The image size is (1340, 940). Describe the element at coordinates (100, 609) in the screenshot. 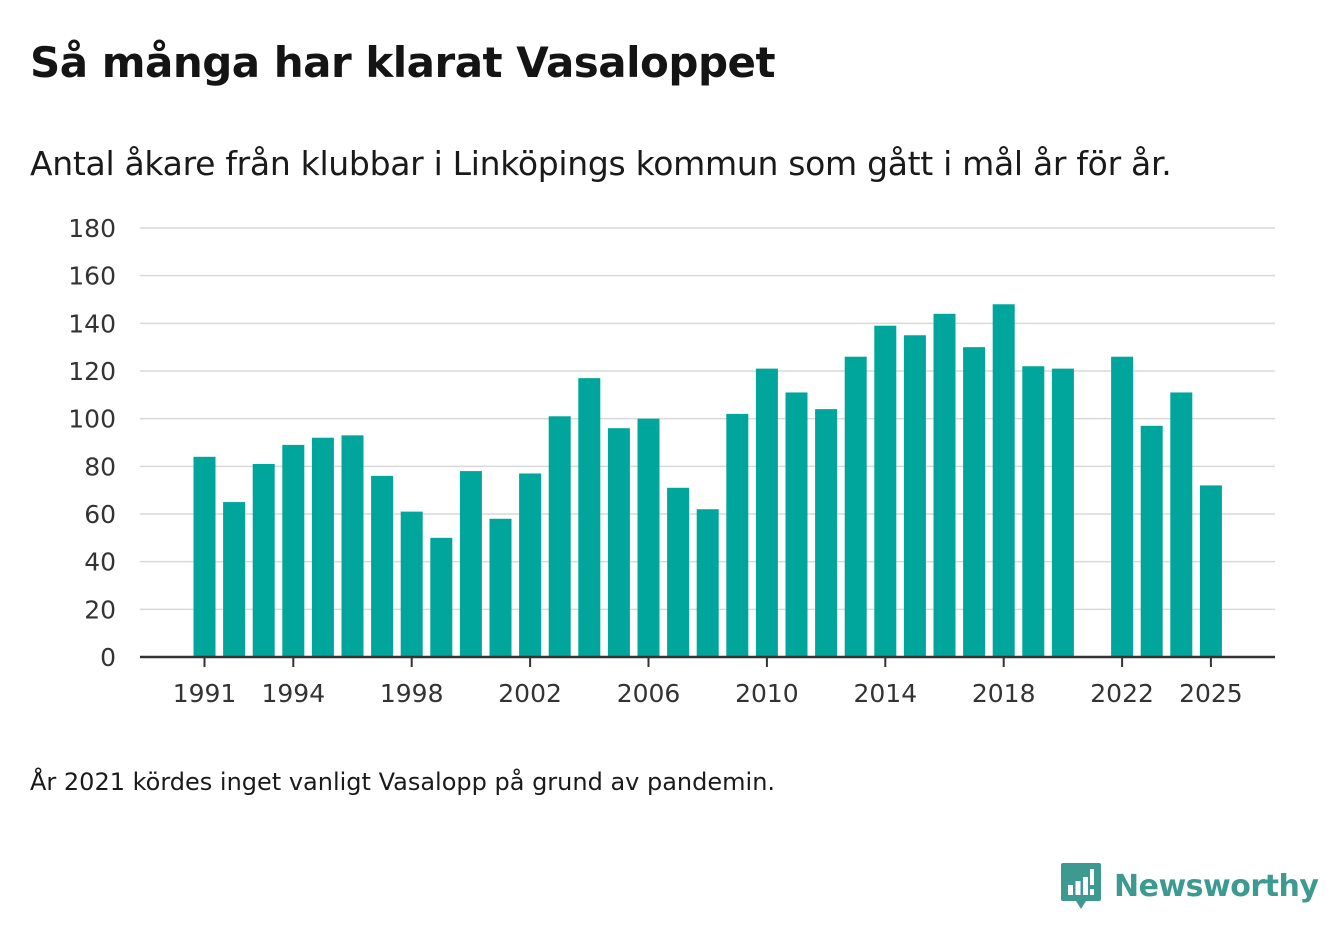

I see `y-tick-label: 20` at that location.